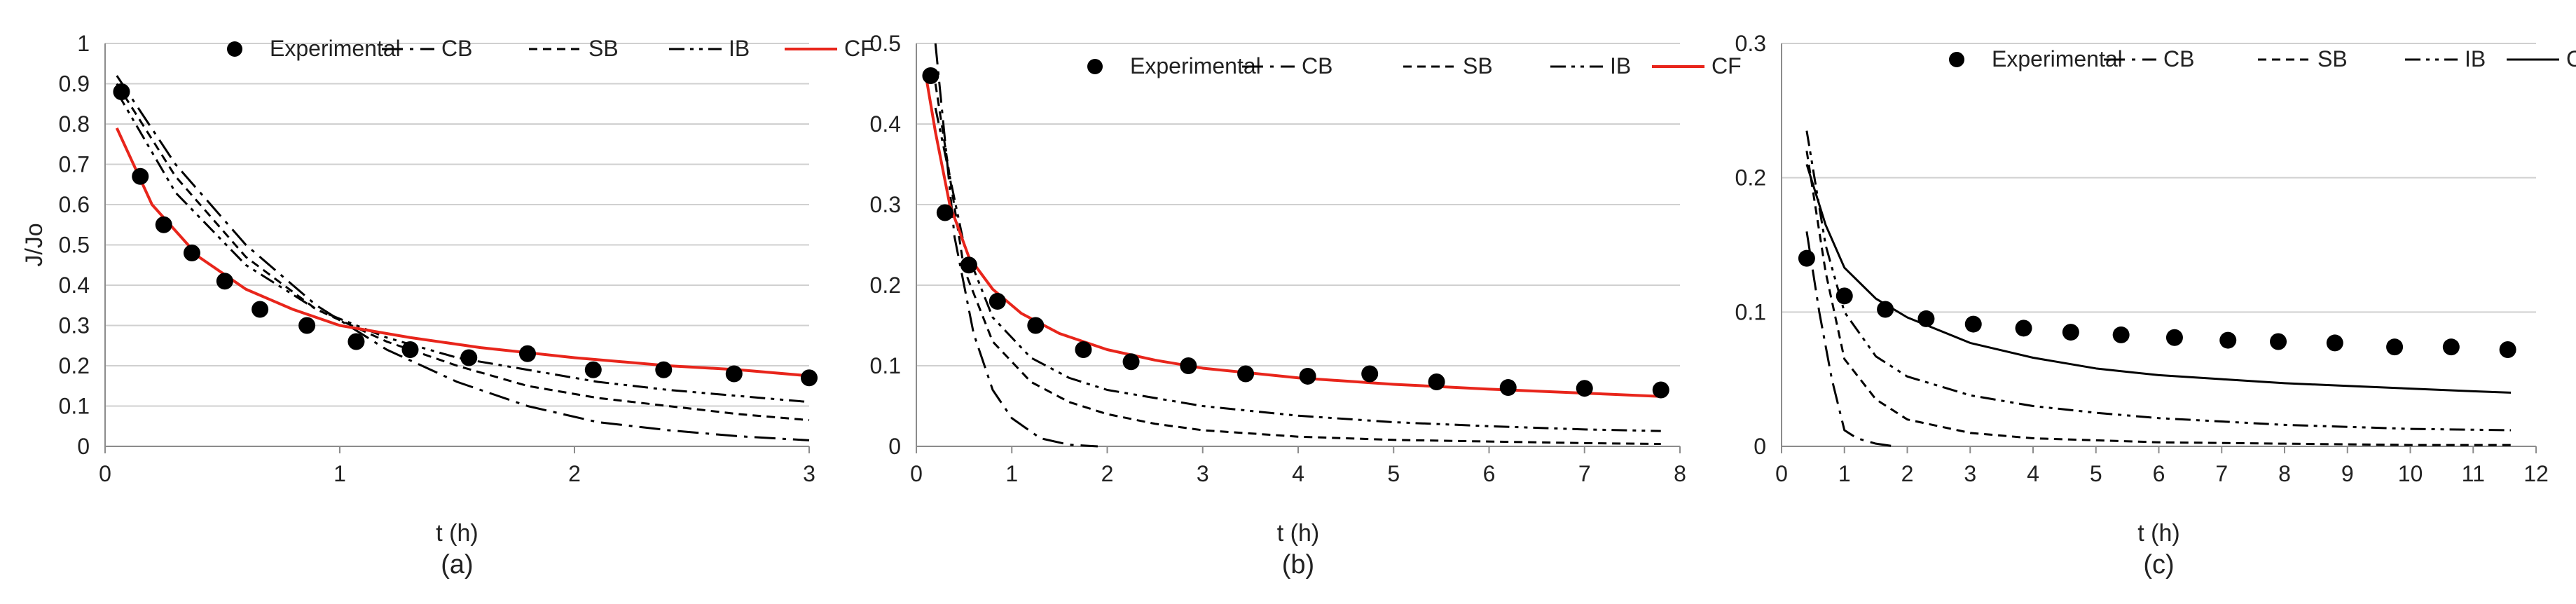  Describe the element at coordinates (74, 84) in the screenshot. I see `y-tick-label: 0.9` at that location.